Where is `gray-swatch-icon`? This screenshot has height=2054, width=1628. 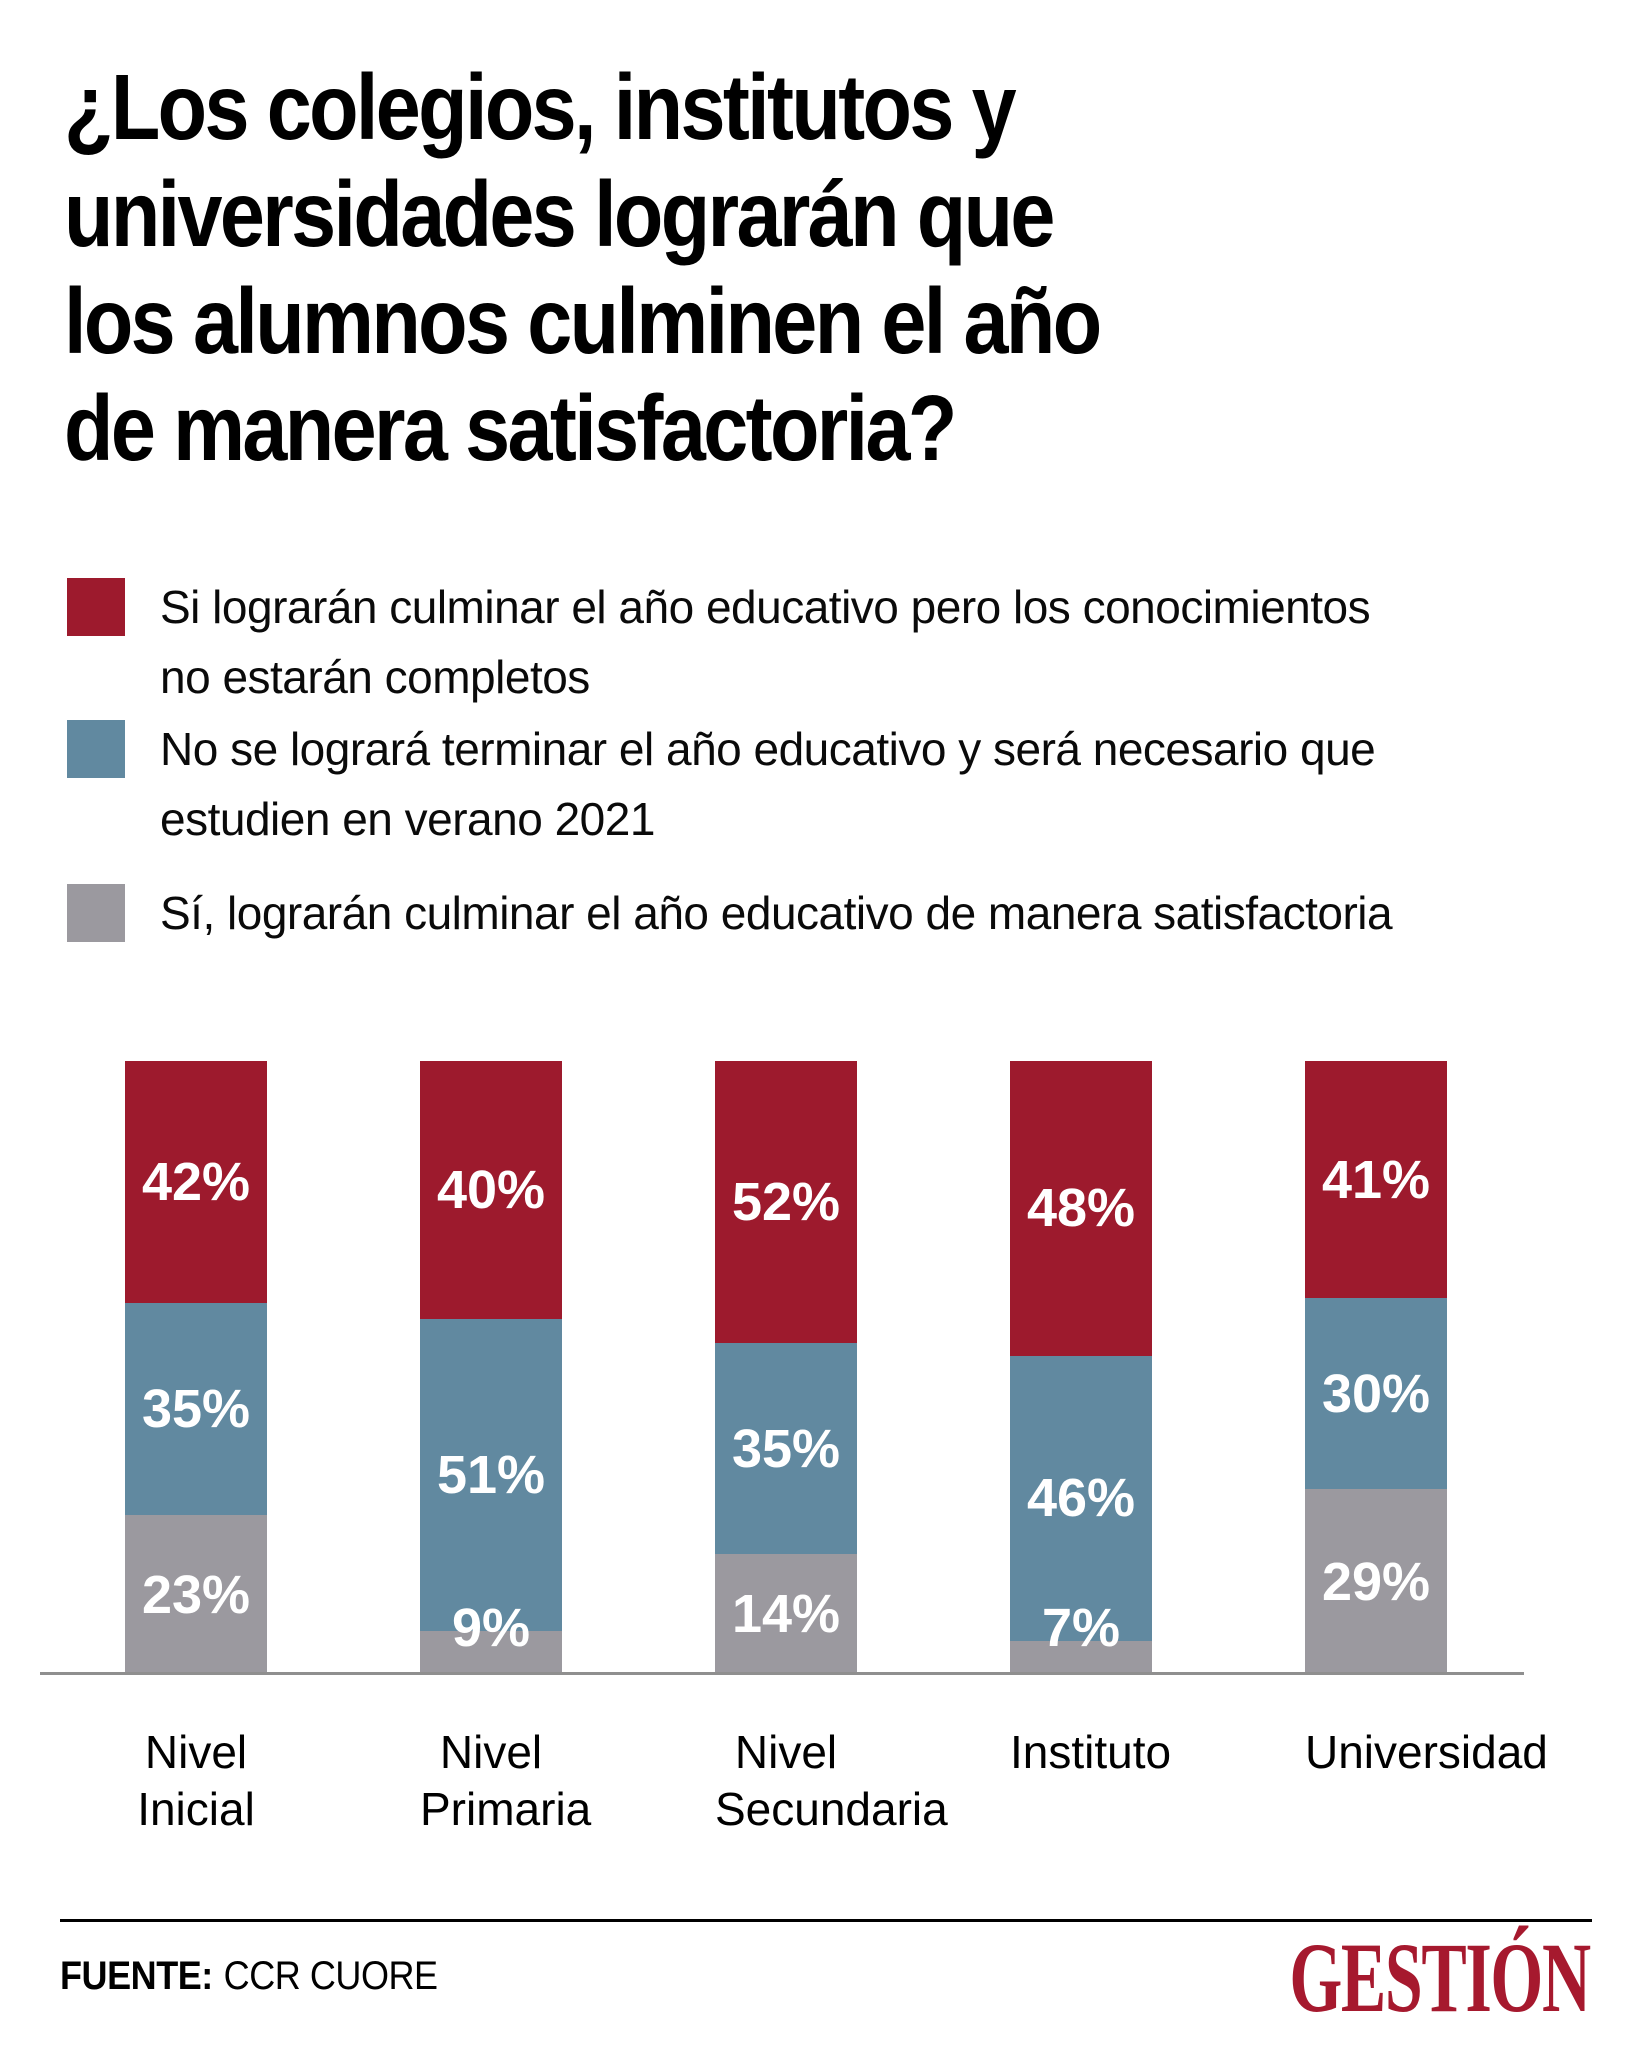 gray-swatch-icon is located at coordinates (96, 913).